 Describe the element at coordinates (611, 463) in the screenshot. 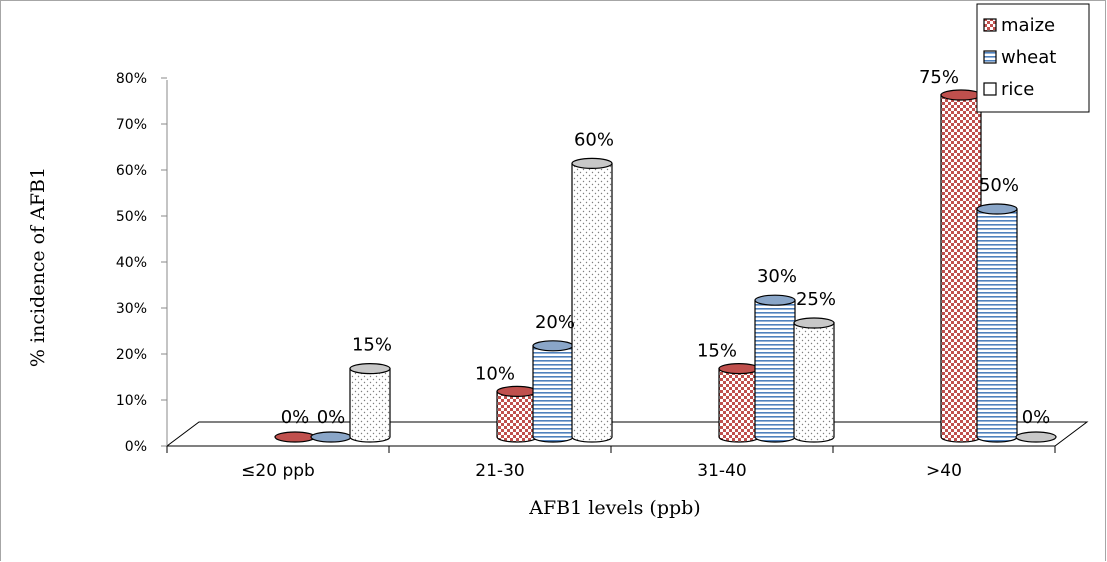

I see `x-axis-ticks: ≤20 ppb 21-30 31-40 >40` at that location.